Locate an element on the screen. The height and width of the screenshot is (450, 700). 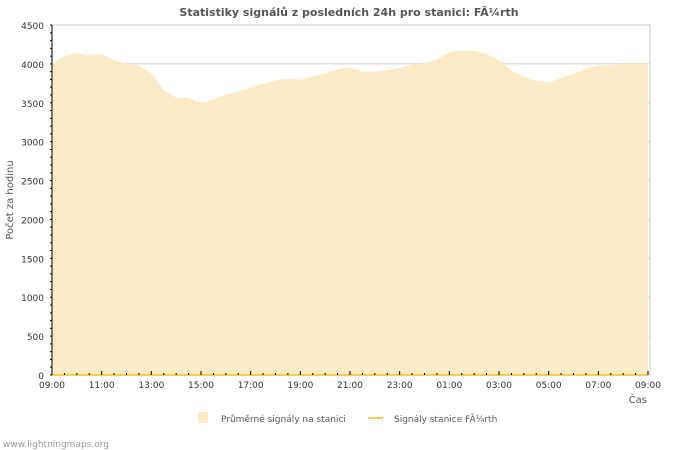
footer-link: www.lightningmaps.org is located at coordinates (56, 445).